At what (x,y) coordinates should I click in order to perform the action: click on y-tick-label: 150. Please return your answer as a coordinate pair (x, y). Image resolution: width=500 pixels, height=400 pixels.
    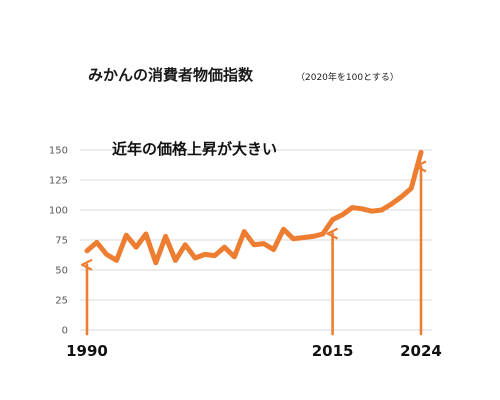
    Looking at the image, I should click on (58, 151).